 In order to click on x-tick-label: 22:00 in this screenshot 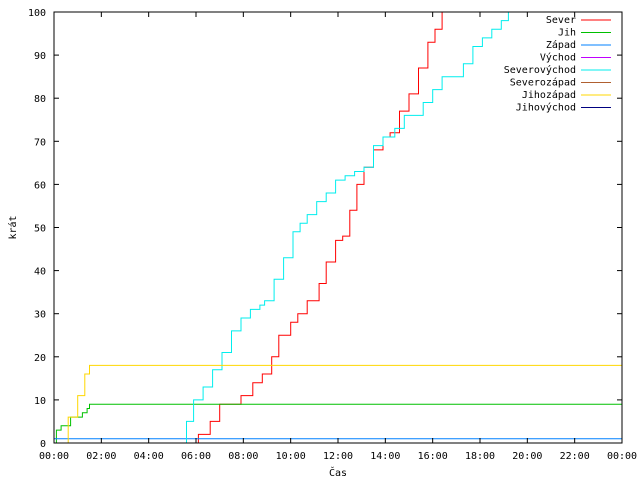, I will do `click(575, 456)`.